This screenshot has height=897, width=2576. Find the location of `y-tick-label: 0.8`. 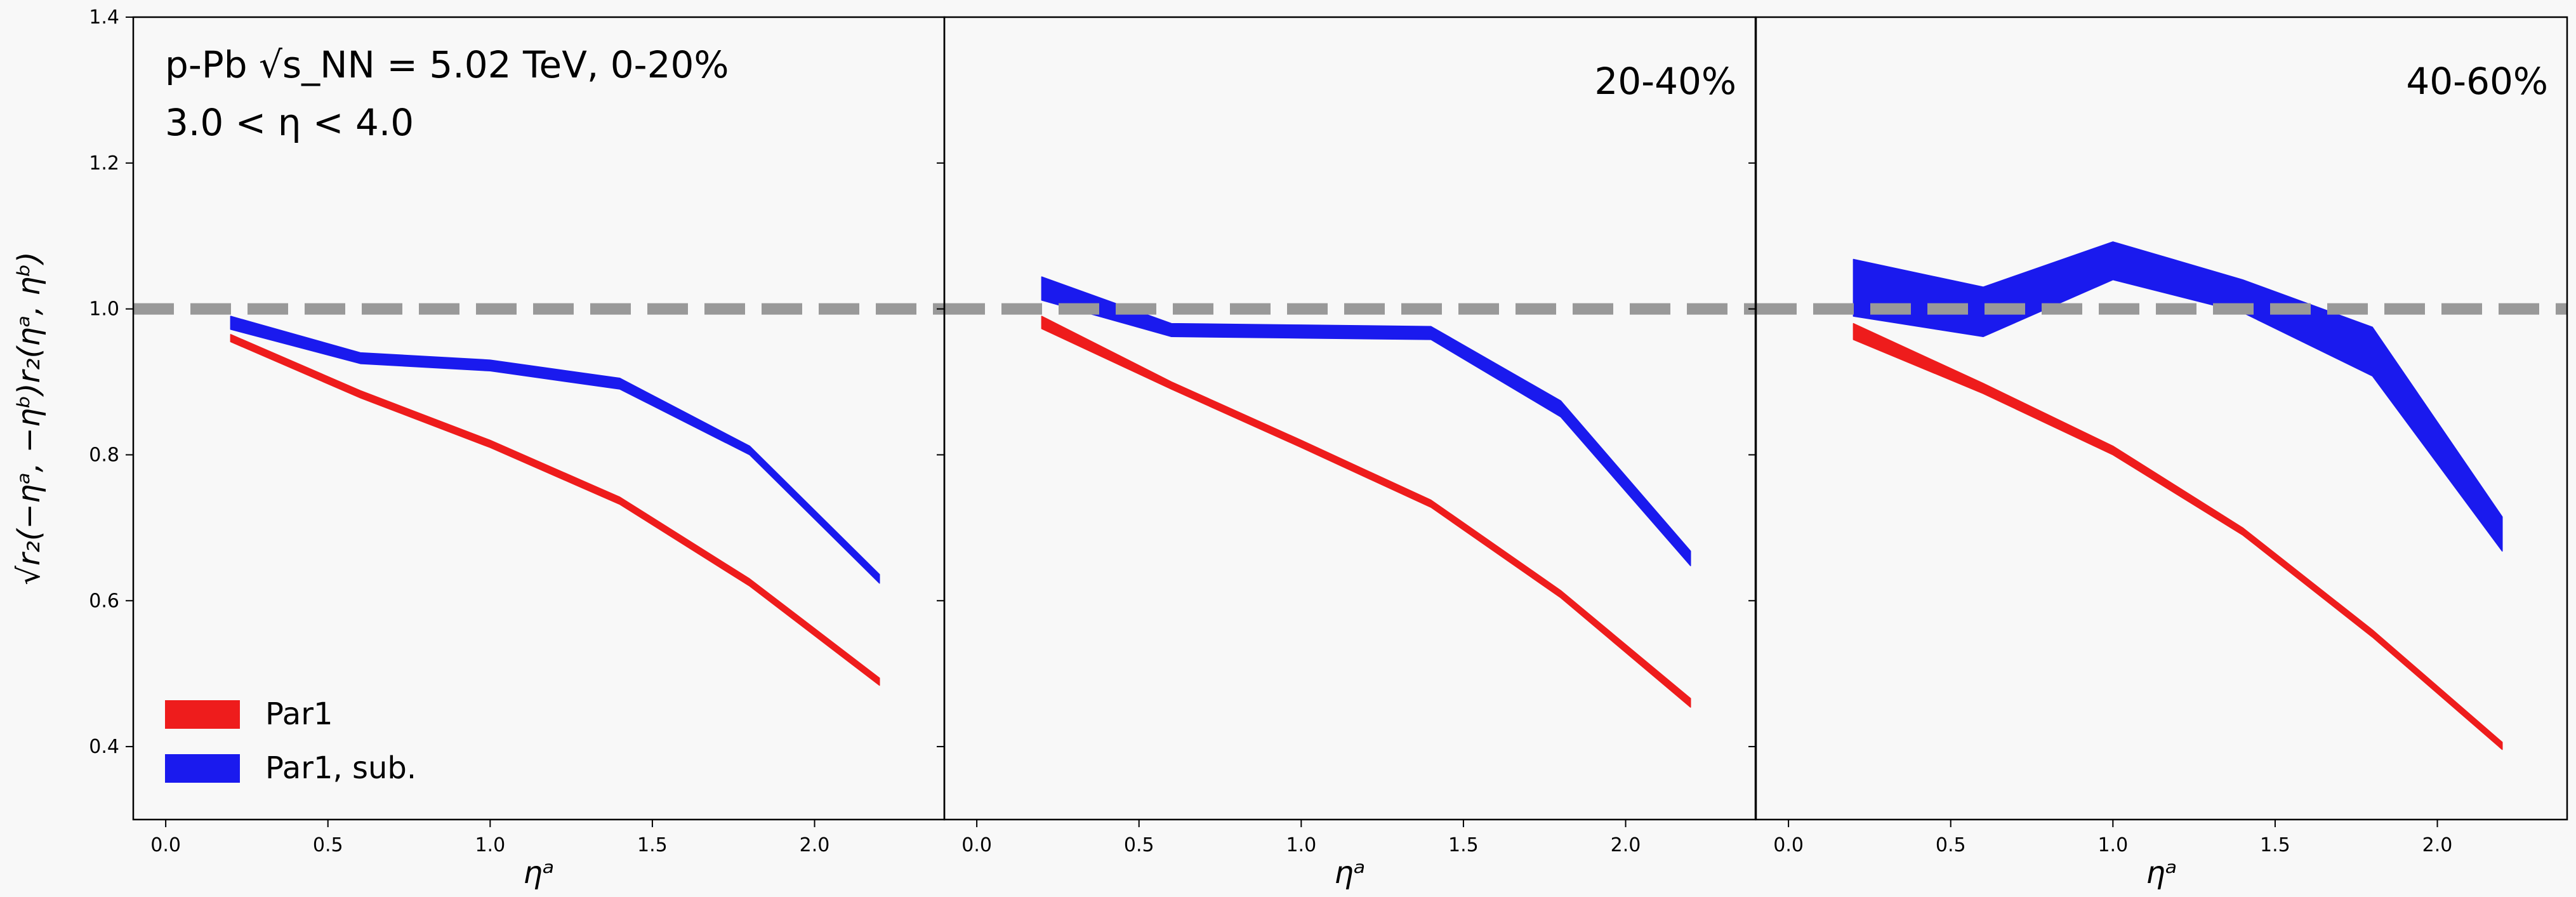

y-tick-label: 0.8 is located at coordinates (104, 455).